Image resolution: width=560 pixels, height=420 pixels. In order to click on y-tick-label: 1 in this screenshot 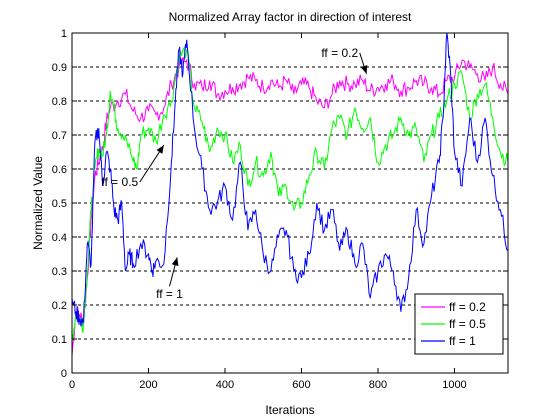, I will do `click(64, 34)`.